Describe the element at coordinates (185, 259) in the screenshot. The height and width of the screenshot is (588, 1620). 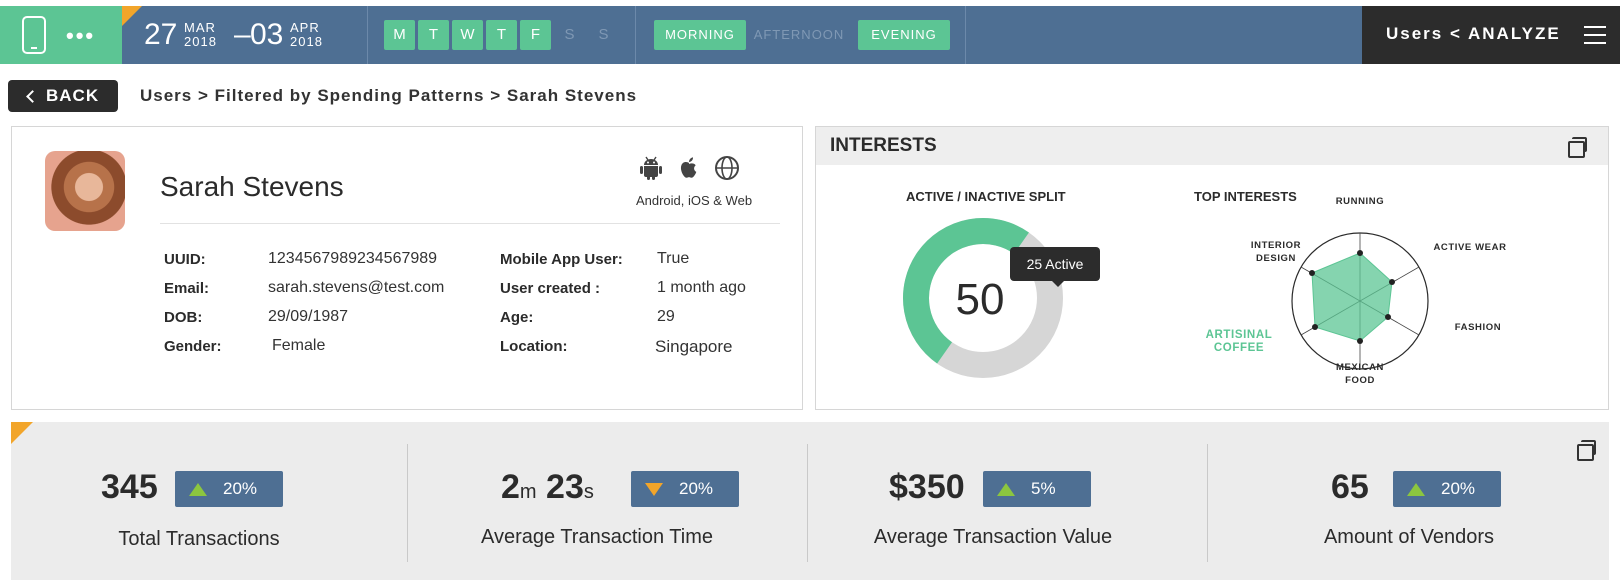
I see `uuid-label: UUID:` at that location.